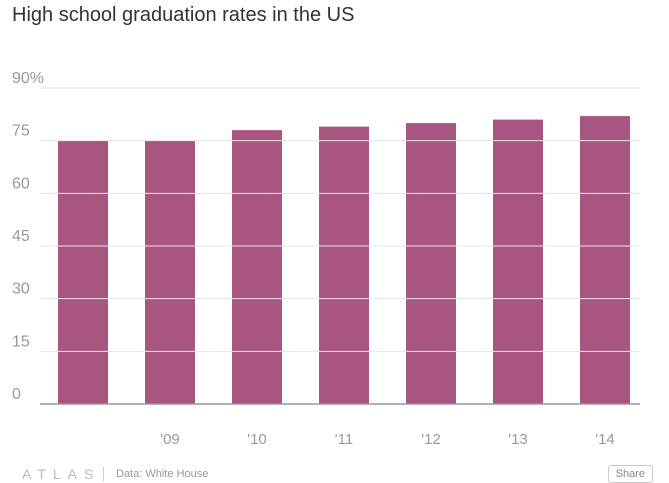 The height and width of the screenshot is (483, 669). I want to click on x-tick-label: '13, so click(518, 439).